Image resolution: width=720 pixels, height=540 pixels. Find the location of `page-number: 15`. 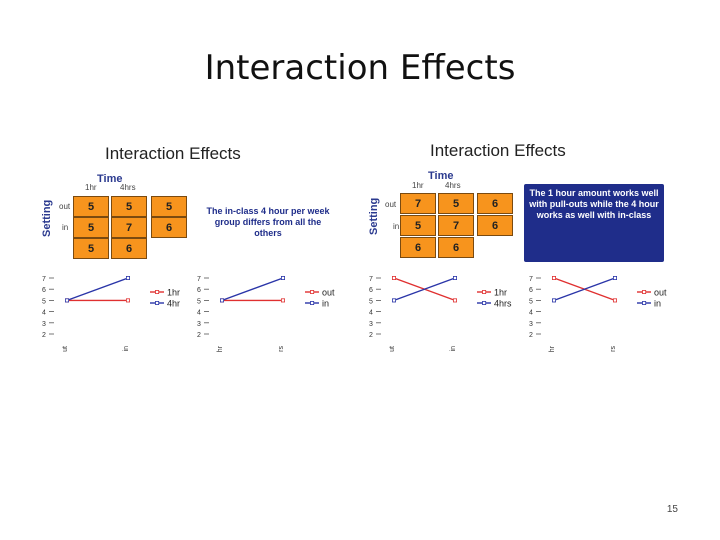

page-number: 15 is located at coordinates (672, 509).